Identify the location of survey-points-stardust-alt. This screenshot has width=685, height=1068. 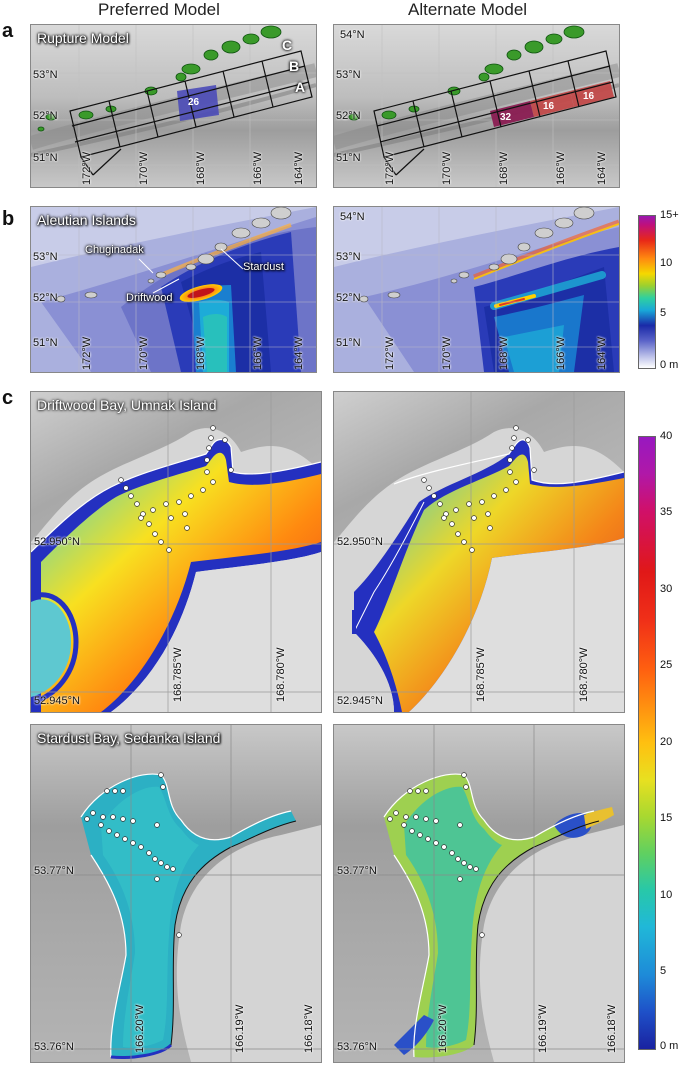
(436, 855).